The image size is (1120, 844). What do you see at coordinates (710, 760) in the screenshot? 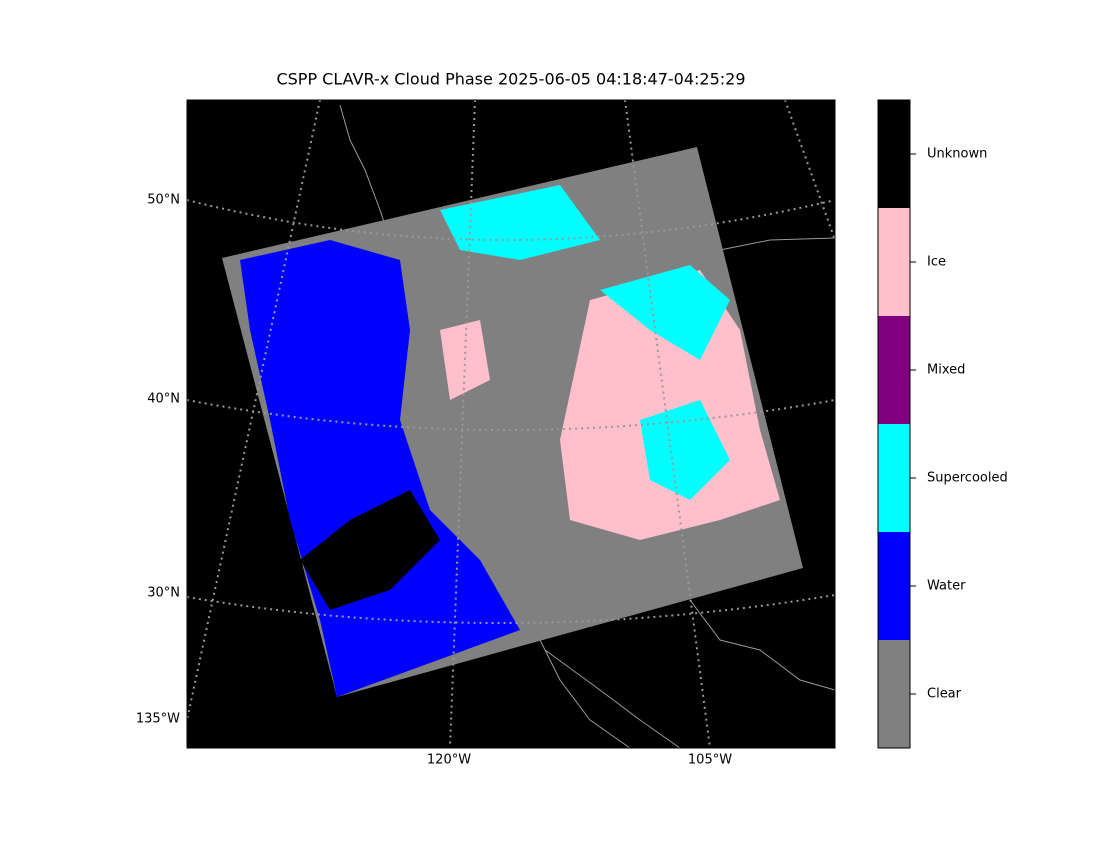
I see `lon-label: 105°W` at bounding box center [710, 760].